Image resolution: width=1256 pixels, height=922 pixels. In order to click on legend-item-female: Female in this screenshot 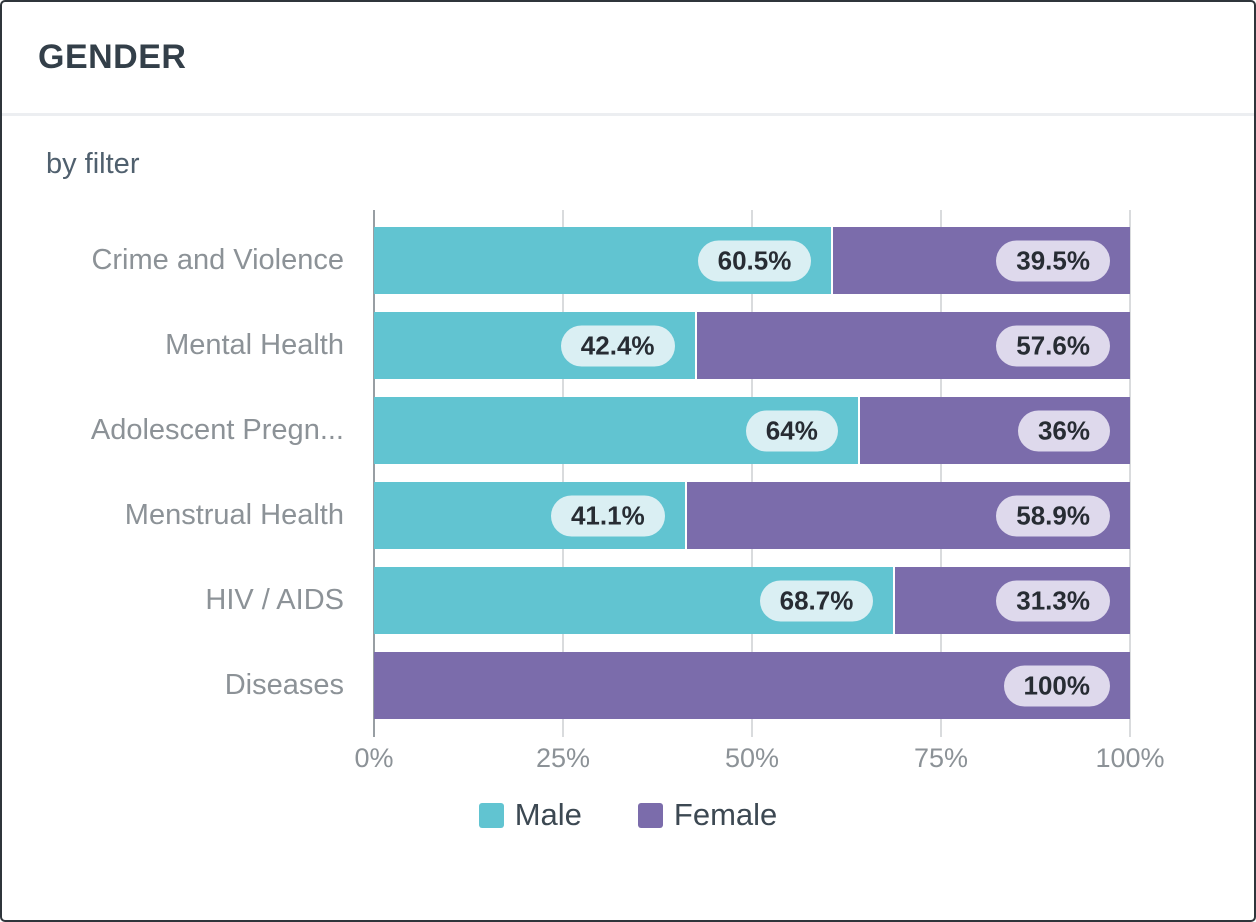, I will do `click(707, 815)`.